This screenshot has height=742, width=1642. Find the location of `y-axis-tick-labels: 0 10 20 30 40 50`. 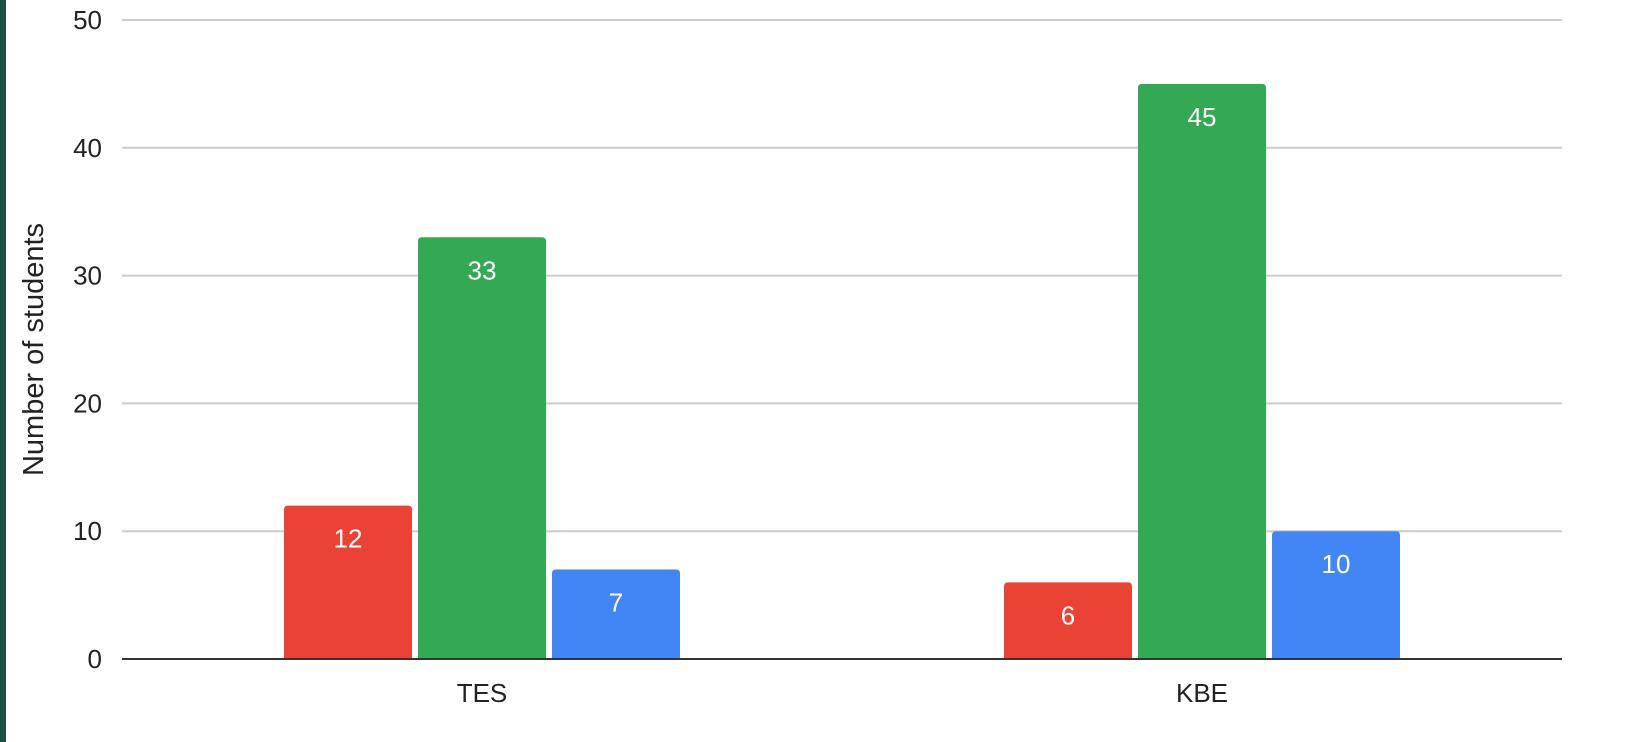

y-axis-tick-labels: 0 10 20 30 40 50 is located at coordinates (87, 339).